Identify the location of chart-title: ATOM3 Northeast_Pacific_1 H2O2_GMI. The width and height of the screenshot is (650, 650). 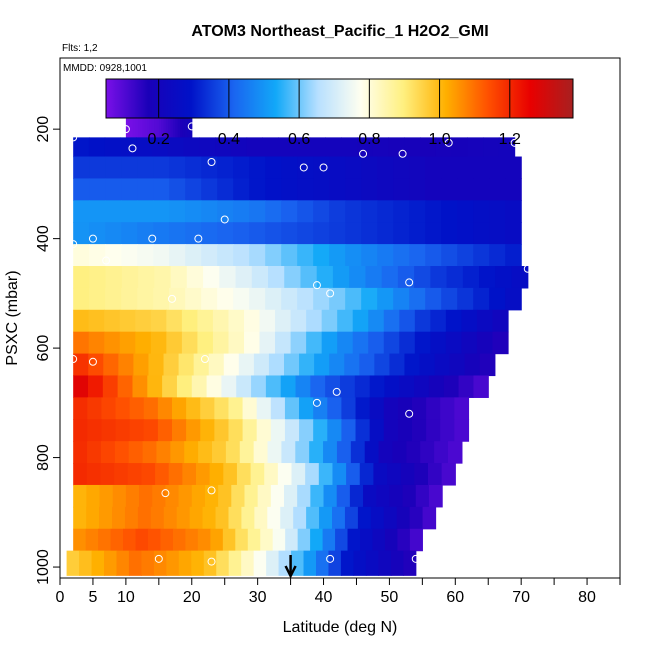
(339, 31).